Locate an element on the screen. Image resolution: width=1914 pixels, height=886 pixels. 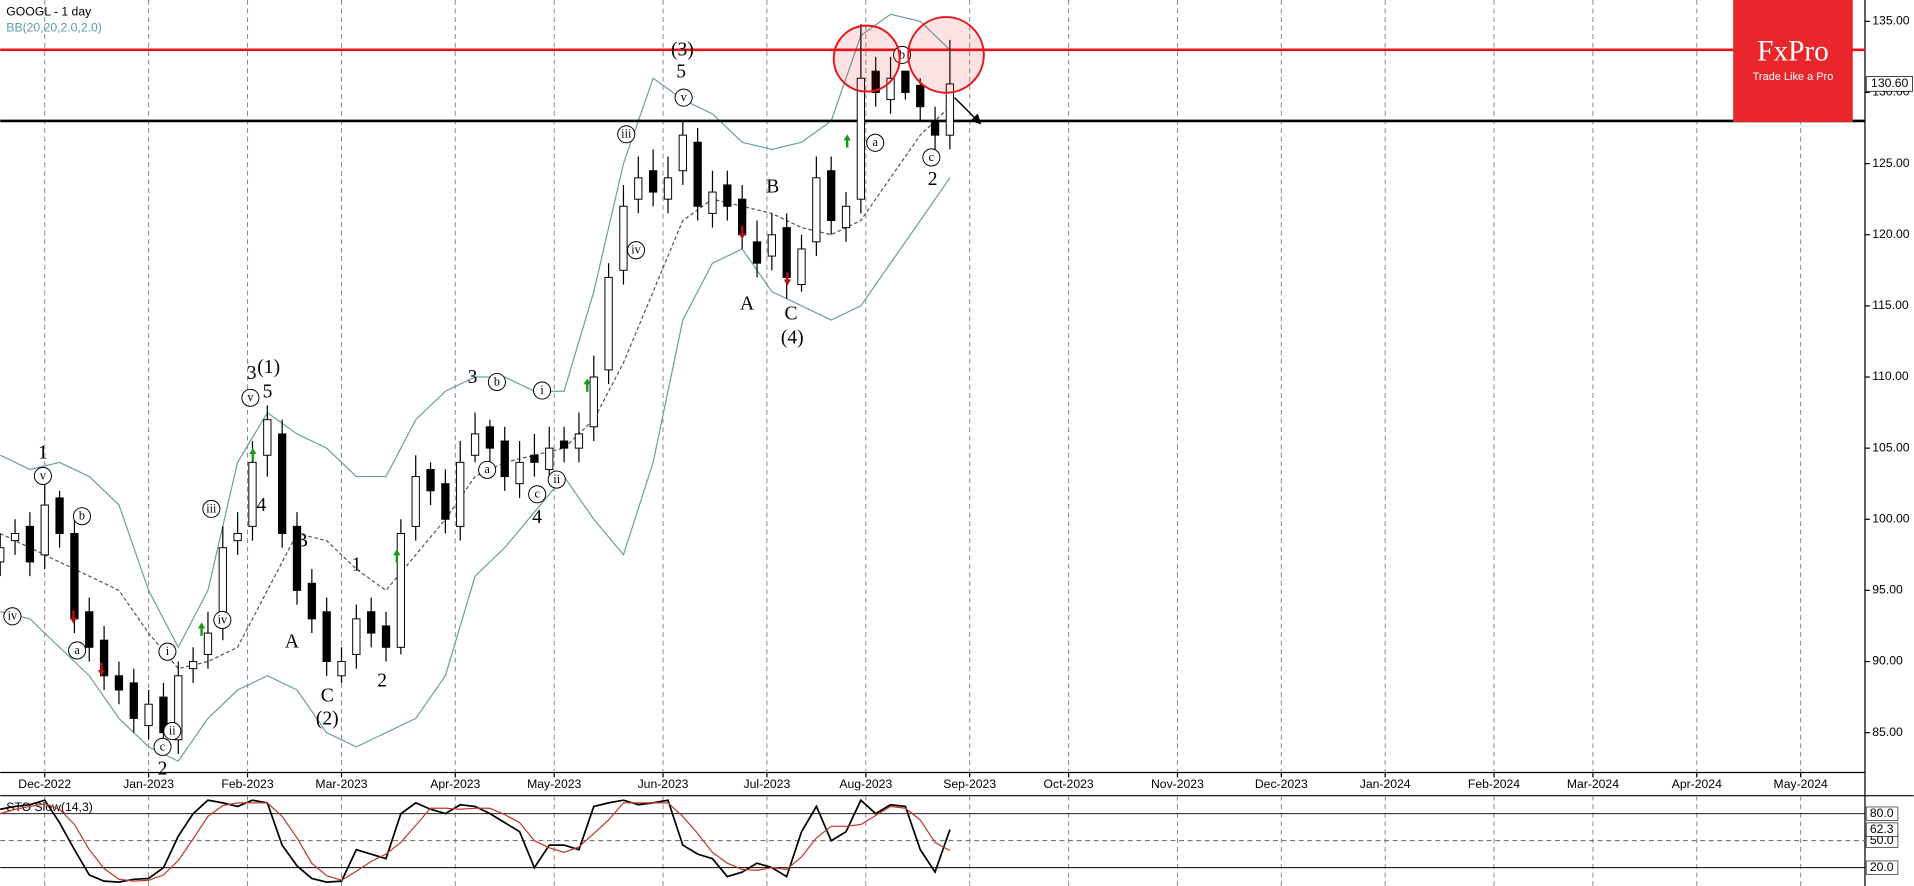
y-tick-label: 100.00 is located at coordinates (1890, 518).